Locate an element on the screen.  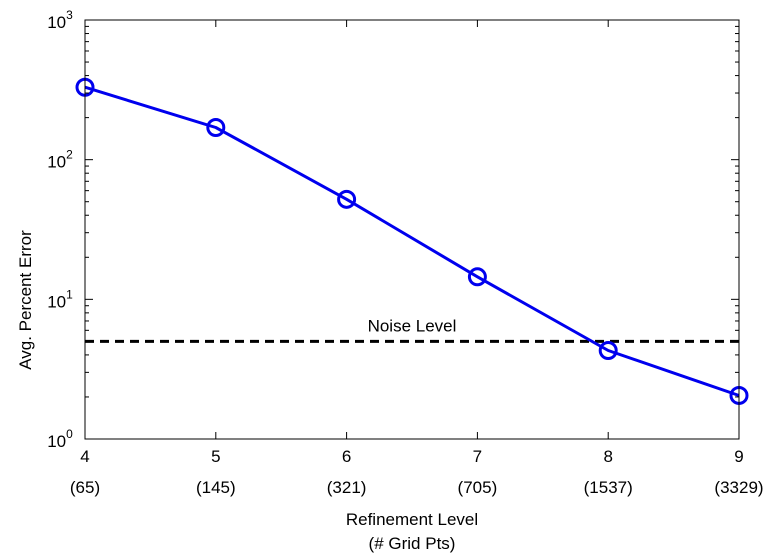
x-axis-label-secondary: (# Grid Pts) is located at coordinates (412, 543).